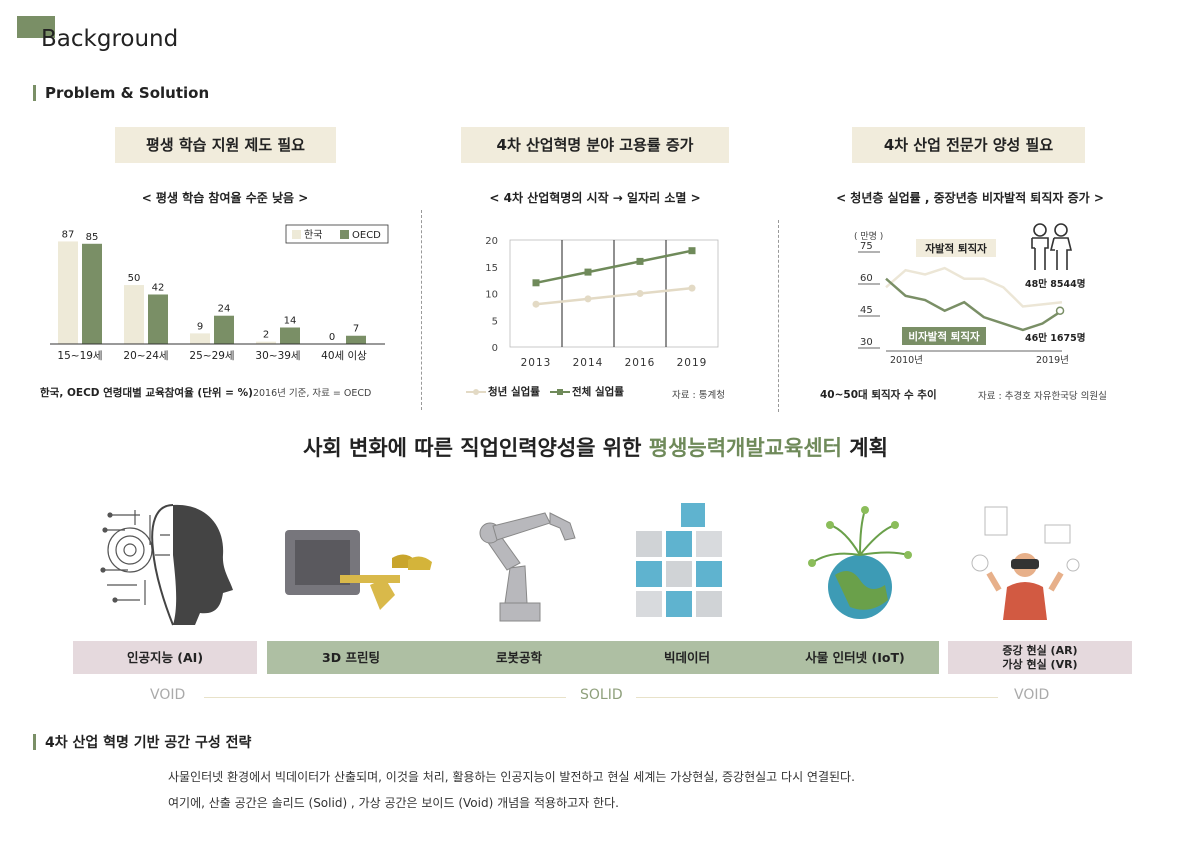 The image size is (1191, 842). Describe the element at coordinates (855, 657) in the screenshot. I see `tech-label-iot: 사물 인터넷 (IoT)` at that location.